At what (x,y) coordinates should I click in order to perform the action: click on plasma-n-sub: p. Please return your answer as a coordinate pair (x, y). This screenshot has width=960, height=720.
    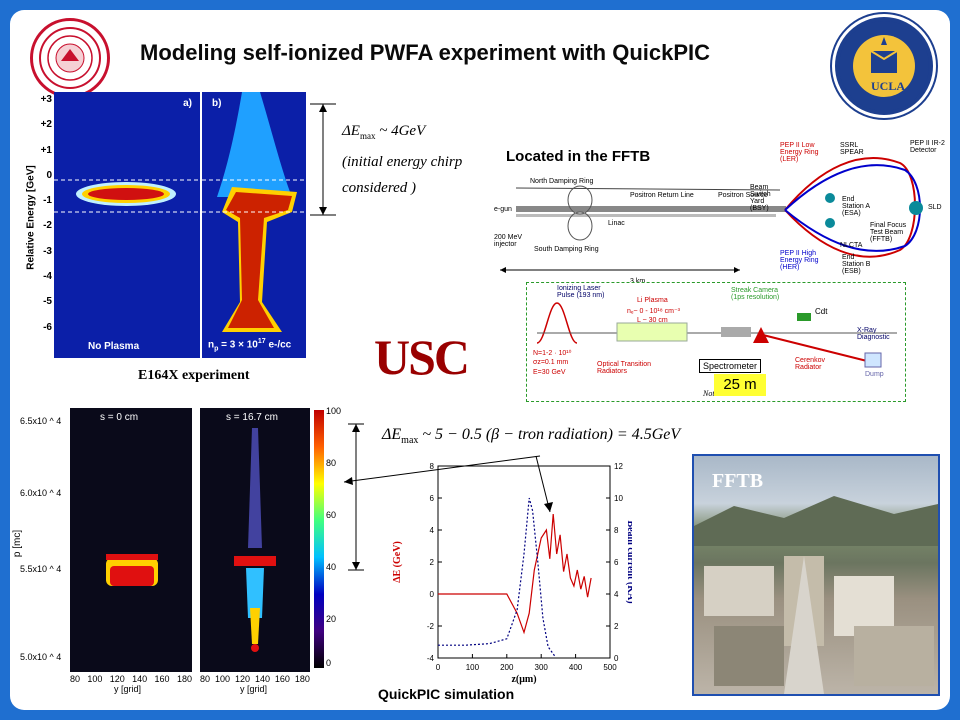
    Looking at the image, I should click on (216, 348).